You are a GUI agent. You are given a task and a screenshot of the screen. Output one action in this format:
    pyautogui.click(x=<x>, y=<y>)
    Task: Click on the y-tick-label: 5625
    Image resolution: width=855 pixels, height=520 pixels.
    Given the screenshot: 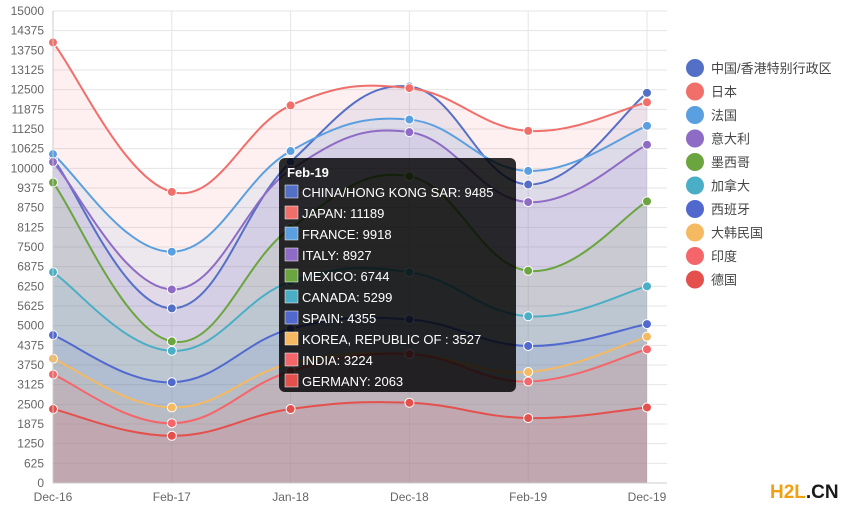 What is the action you would take?
    pyautogui.click(x=30, y=306)
    